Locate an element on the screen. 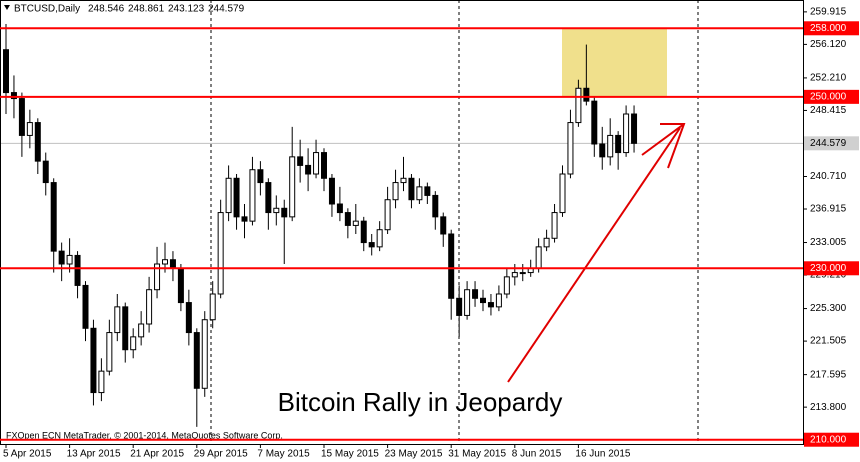 This screenshot has width=860, height=462. annotation: Bitcoin Rally in Jeopardy is located at coordinates (420, 402).